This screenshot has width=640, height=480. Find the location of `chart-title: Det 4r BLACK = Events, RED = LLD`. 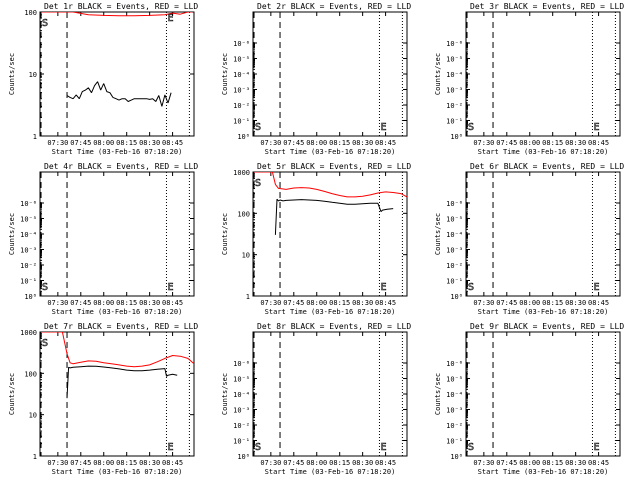

chart-title: Det 4r BLACK = Events, RED = LLD is located at coordinates (121, 166).